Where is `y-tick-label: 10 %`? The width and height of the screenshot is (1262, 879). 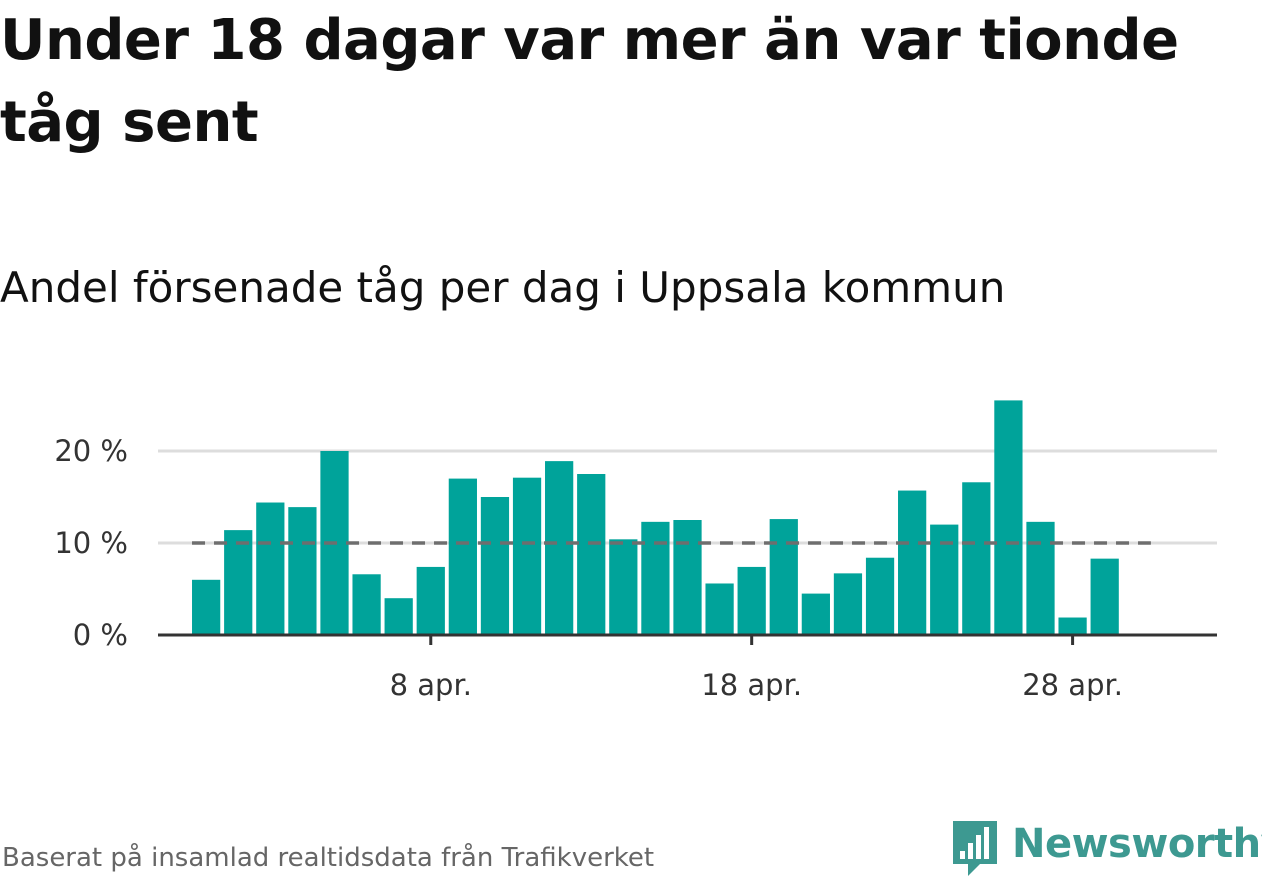
y-tick-label: 10 % is located at coordinates (91, 543).